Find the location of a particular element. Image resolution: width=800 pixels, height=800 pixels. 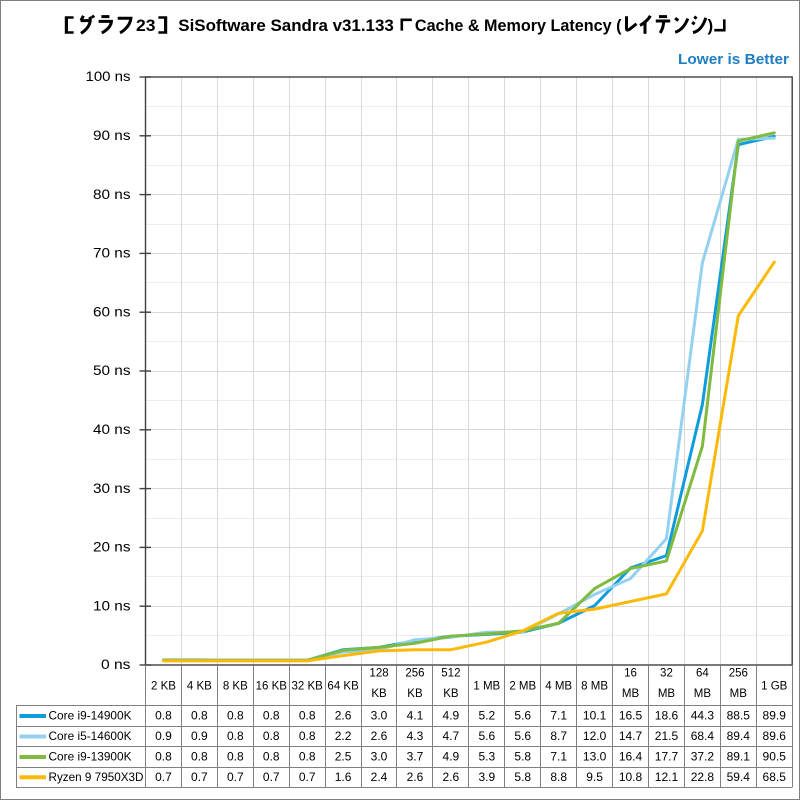

svg-text: 16.4 is located at coordinates (631, 757).